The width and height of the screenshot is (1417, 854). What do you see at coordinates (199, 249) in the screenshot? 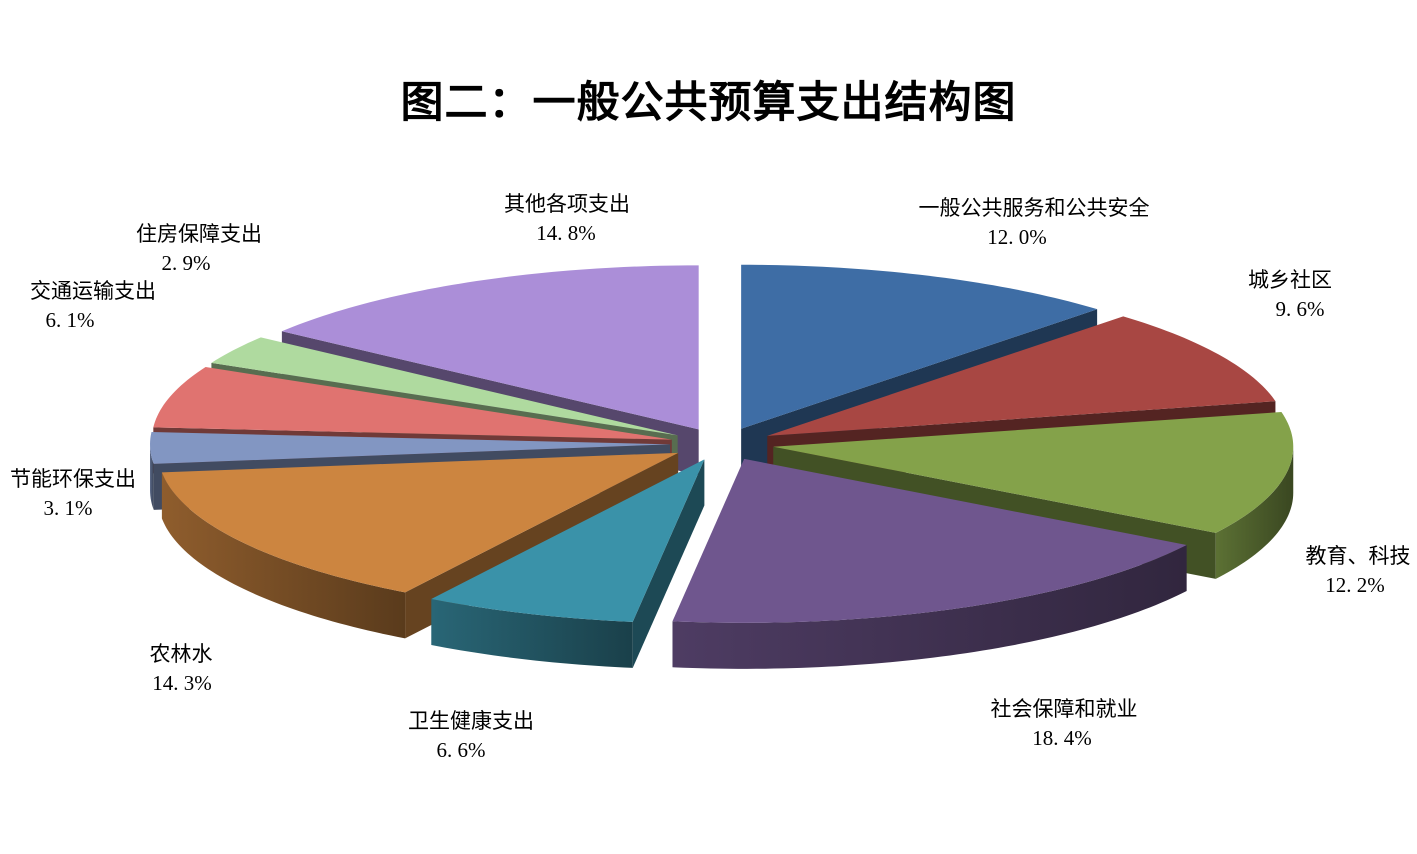
I see `slice-label-housing-security: 住房保障支出 2. 9%` at bounding box center [199, 249].